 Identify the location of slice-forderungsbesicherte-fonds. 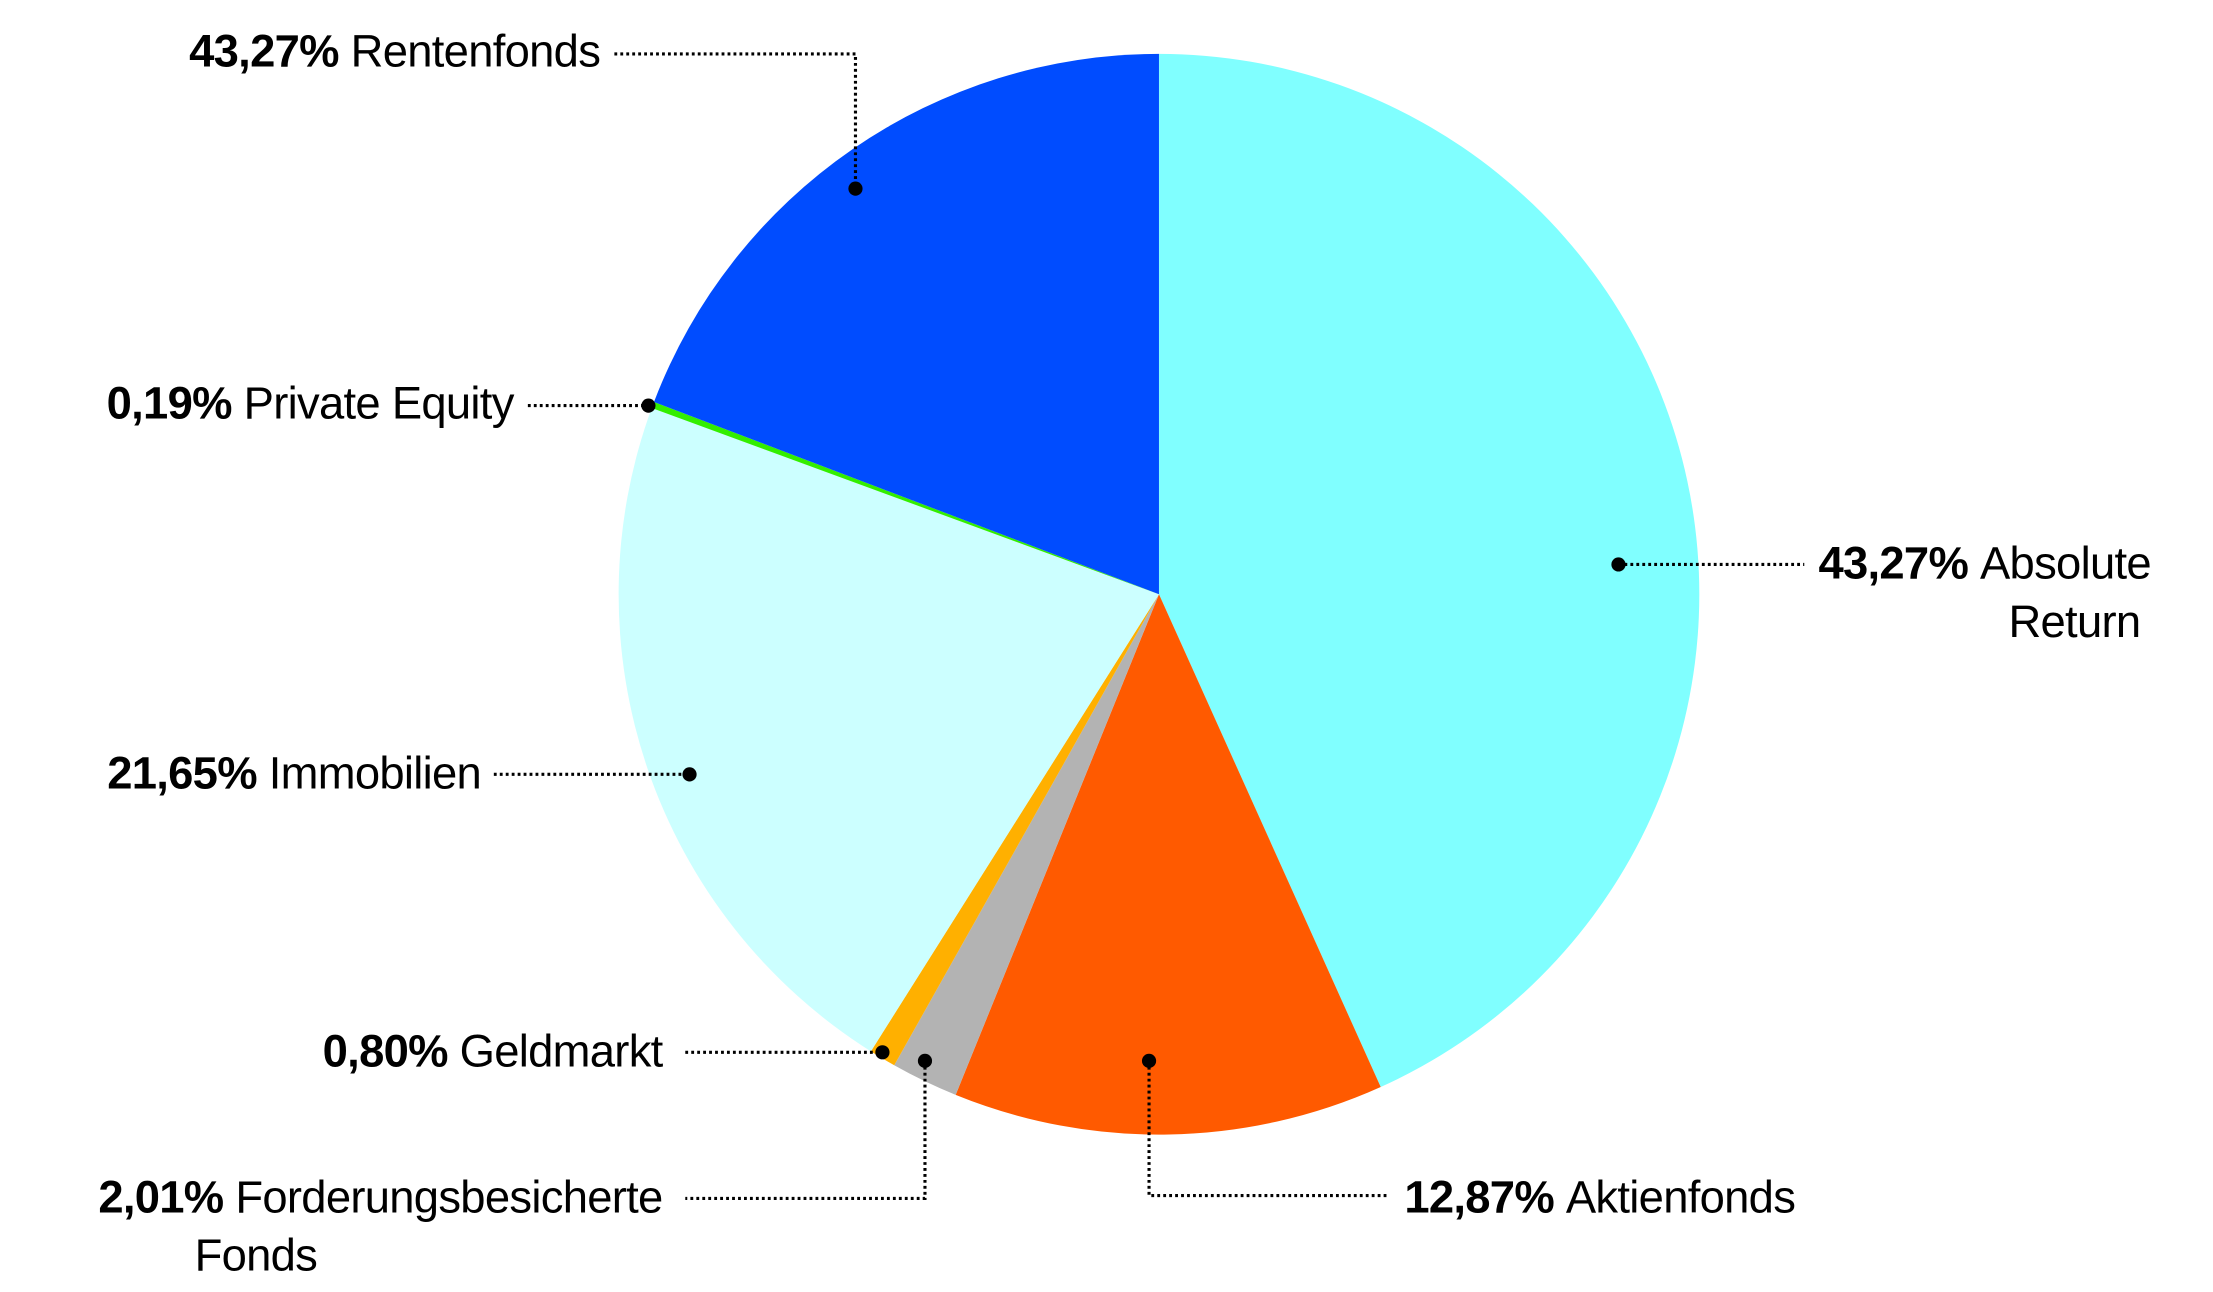
(1026, 844).